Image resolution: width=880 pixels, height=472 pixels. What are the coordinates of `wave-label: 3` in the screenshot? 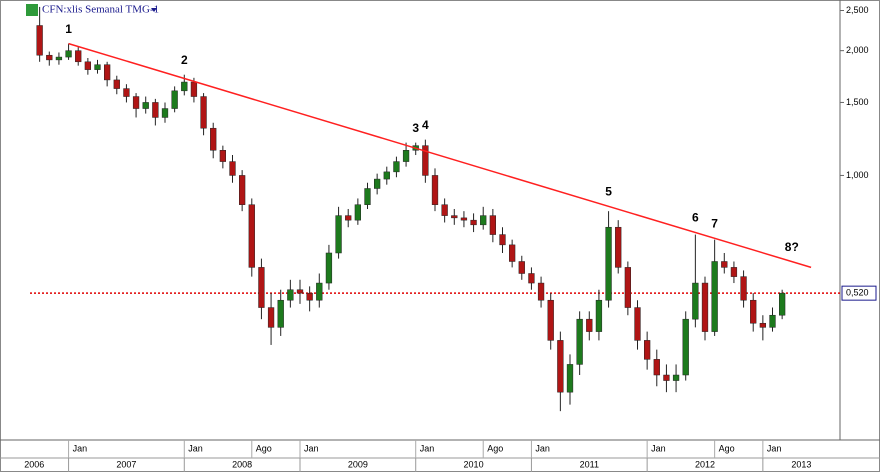 It's located at (415, 128).